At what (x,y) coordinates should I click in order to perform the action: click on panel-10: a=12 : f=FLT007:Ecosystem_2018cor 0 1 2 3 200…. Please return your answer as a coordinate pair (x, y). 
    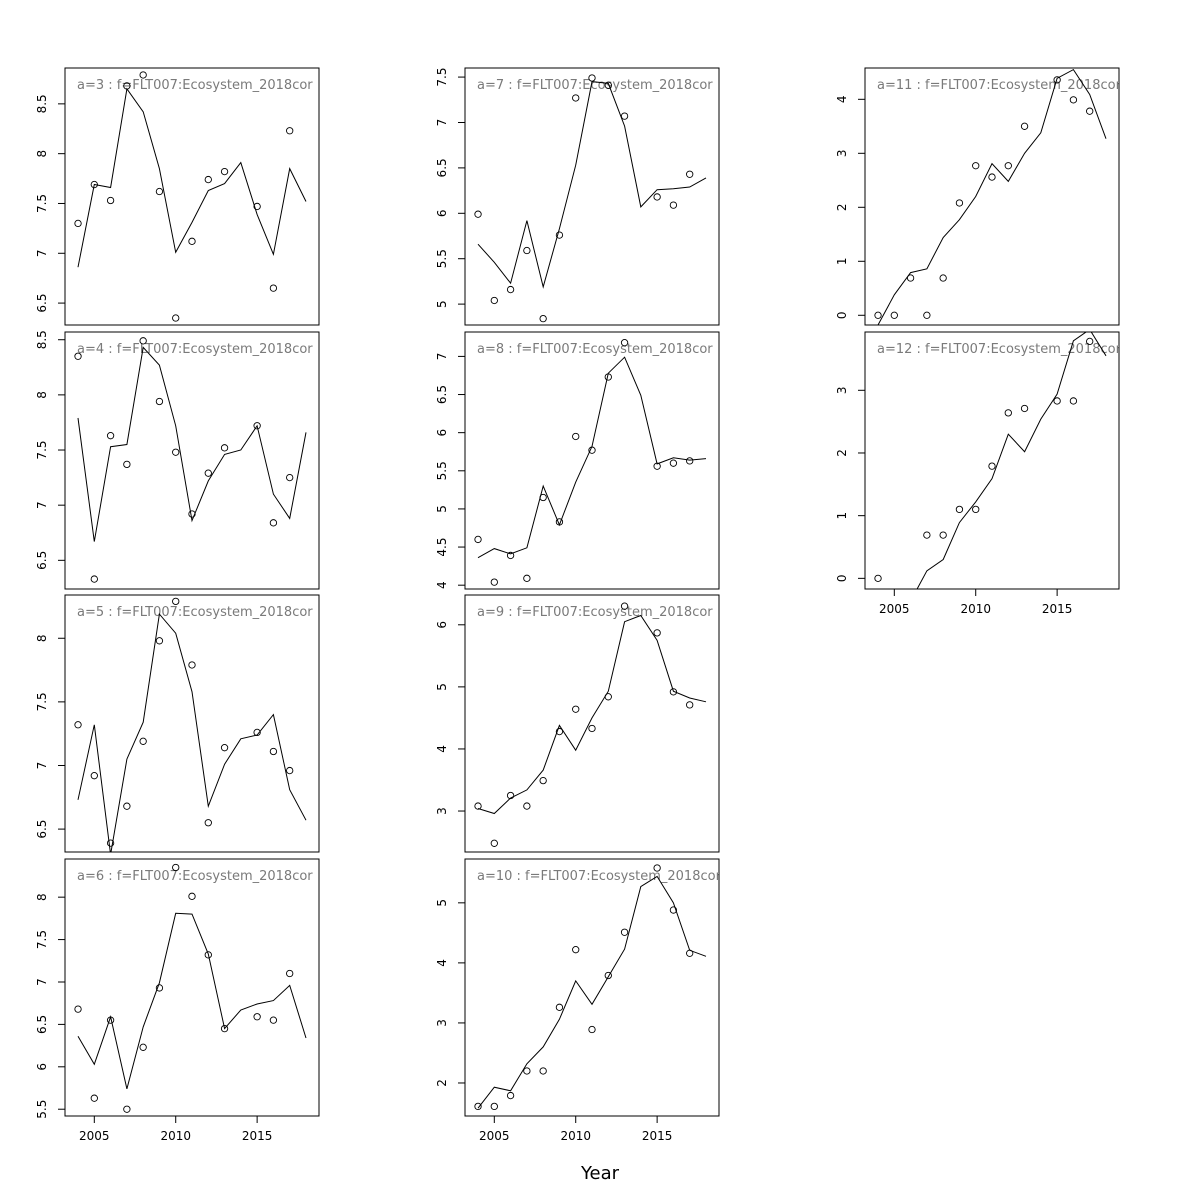
    Looking at the image, I should click on (977, 473).